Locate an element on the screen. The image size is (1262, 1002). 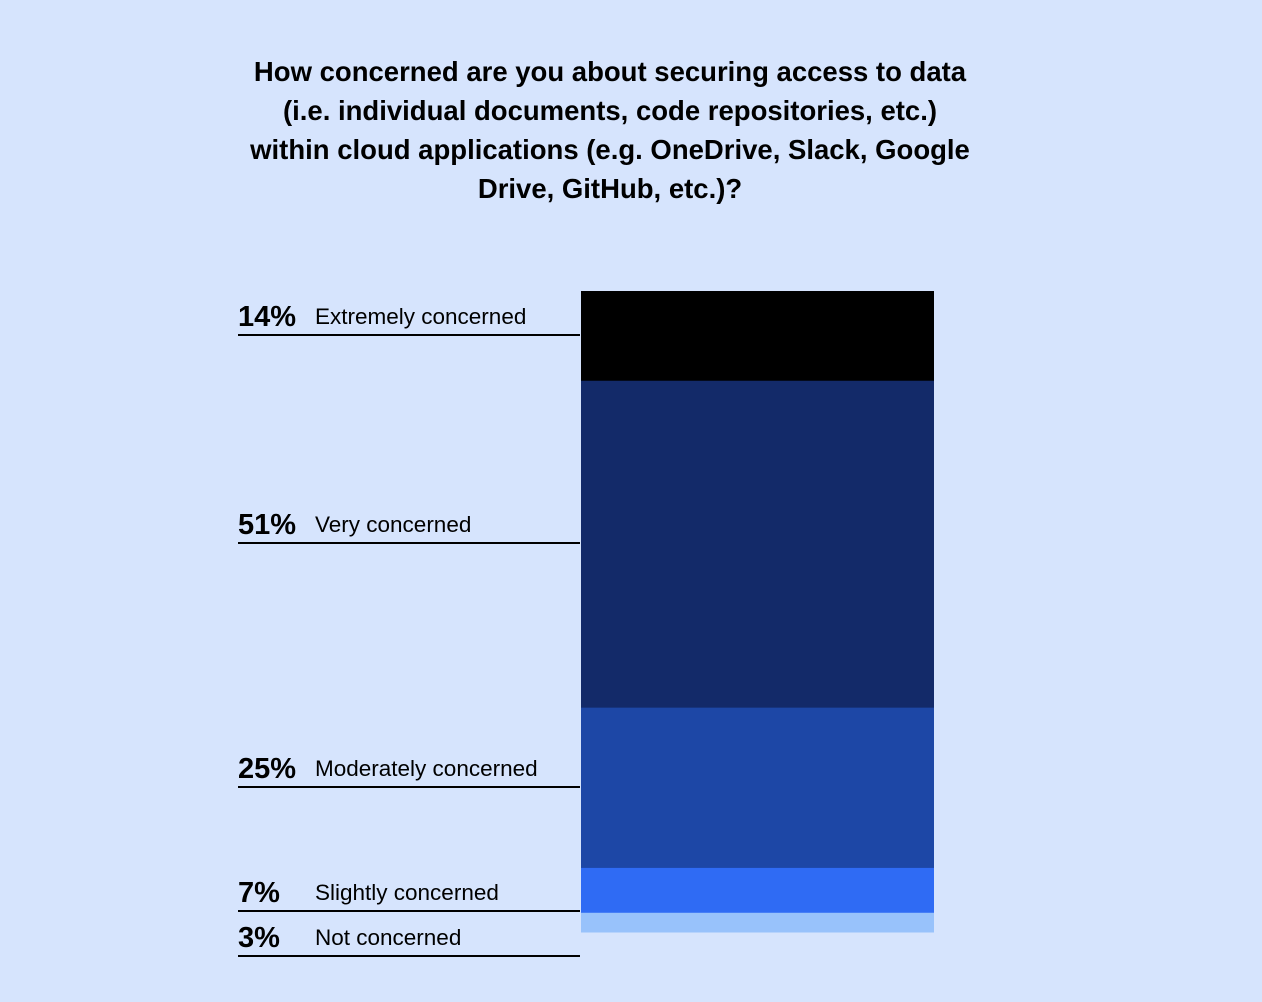
segment-label: 14% Extremely concerned is located at coordinates (409, 319).